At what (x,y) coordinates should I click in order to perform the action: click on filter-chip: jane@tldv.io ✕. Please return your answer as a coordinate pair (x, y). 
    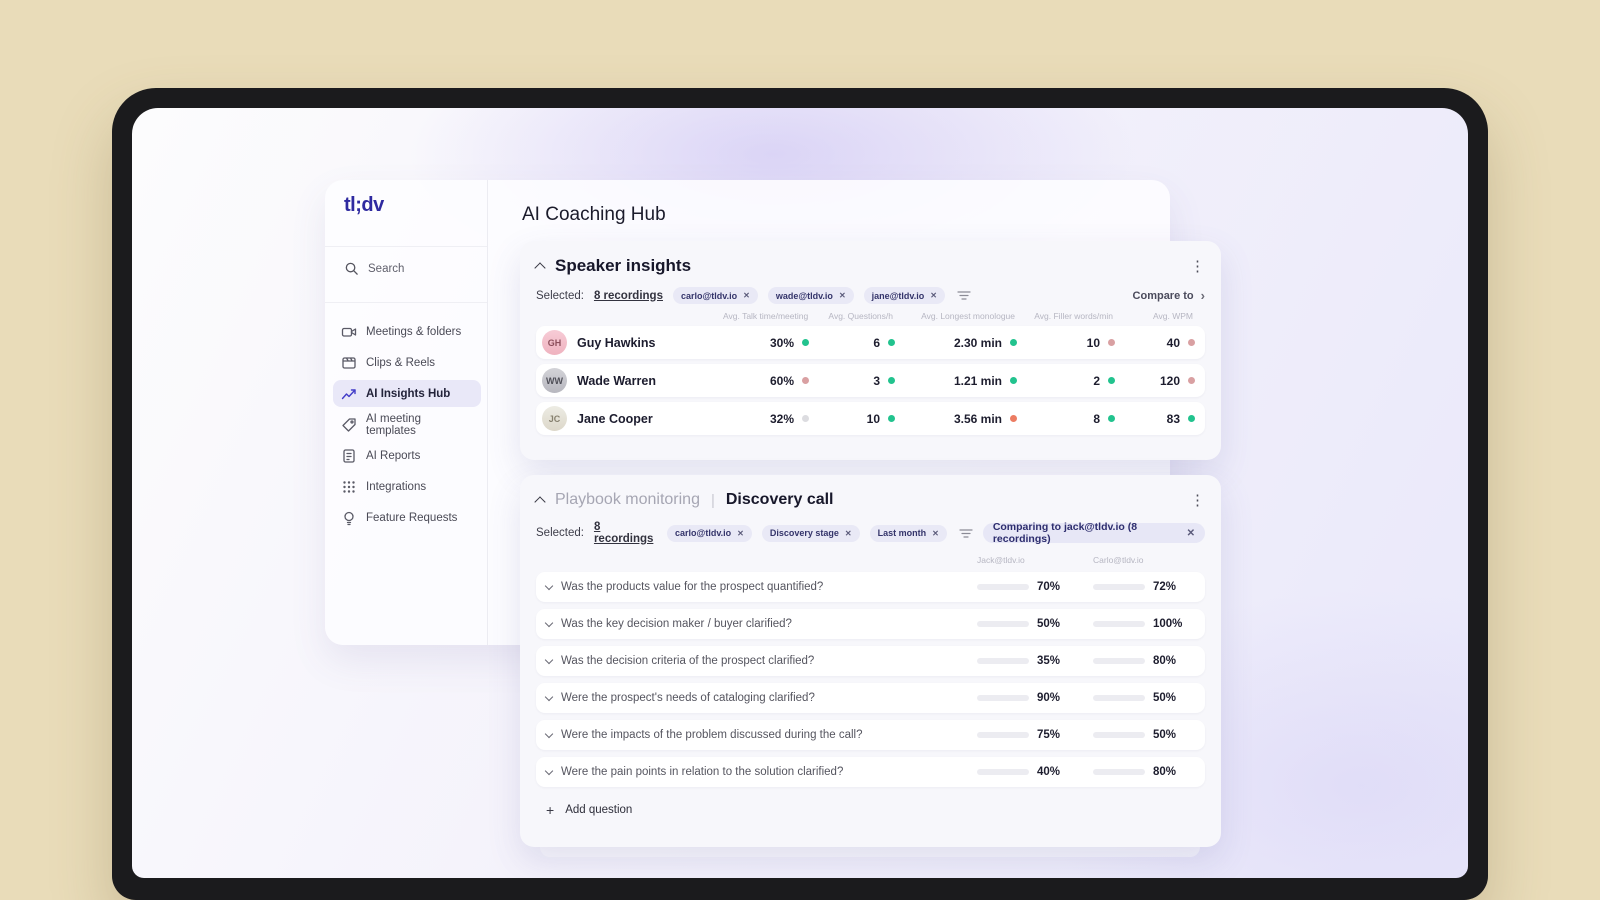
    Looking at the image, I should click on (904, 295).